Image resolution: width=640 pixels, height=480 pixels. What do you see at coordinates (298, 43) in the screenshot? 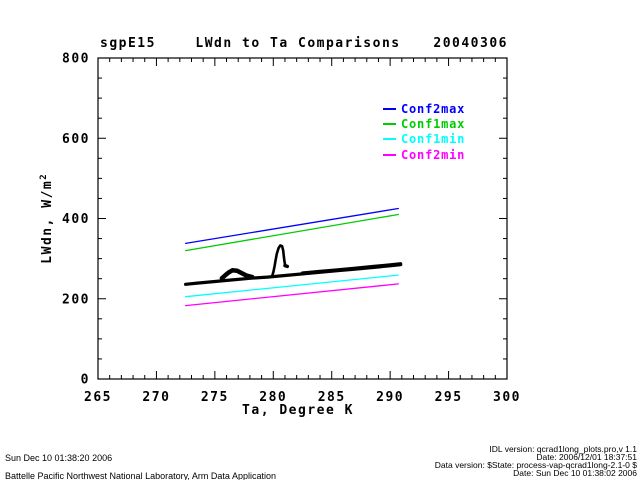
I see `plot-title: LWdn to Ta Comparisons` at bounding box center [298, 43].